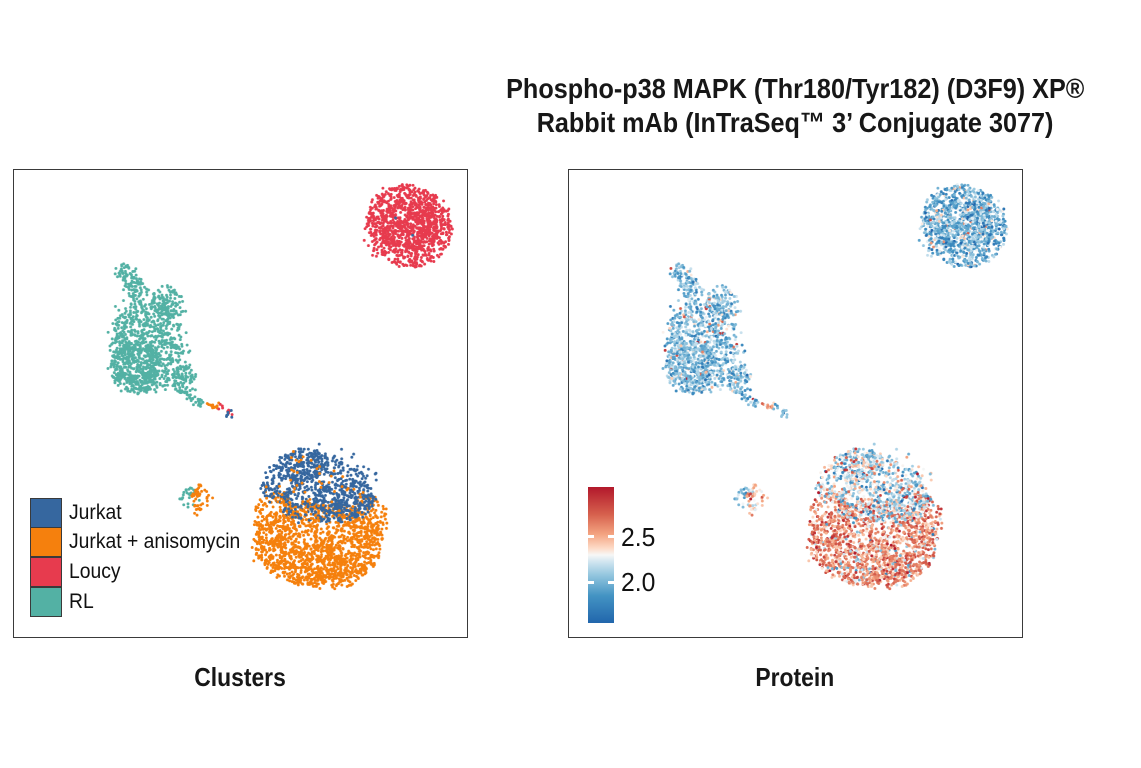  Describe the element at coordinates (795, 122) in the screenshot. I see `figure-title-line-2: Rabbit mAb (InTraSeq™ 3’ Conjugate 3077)` at that location.